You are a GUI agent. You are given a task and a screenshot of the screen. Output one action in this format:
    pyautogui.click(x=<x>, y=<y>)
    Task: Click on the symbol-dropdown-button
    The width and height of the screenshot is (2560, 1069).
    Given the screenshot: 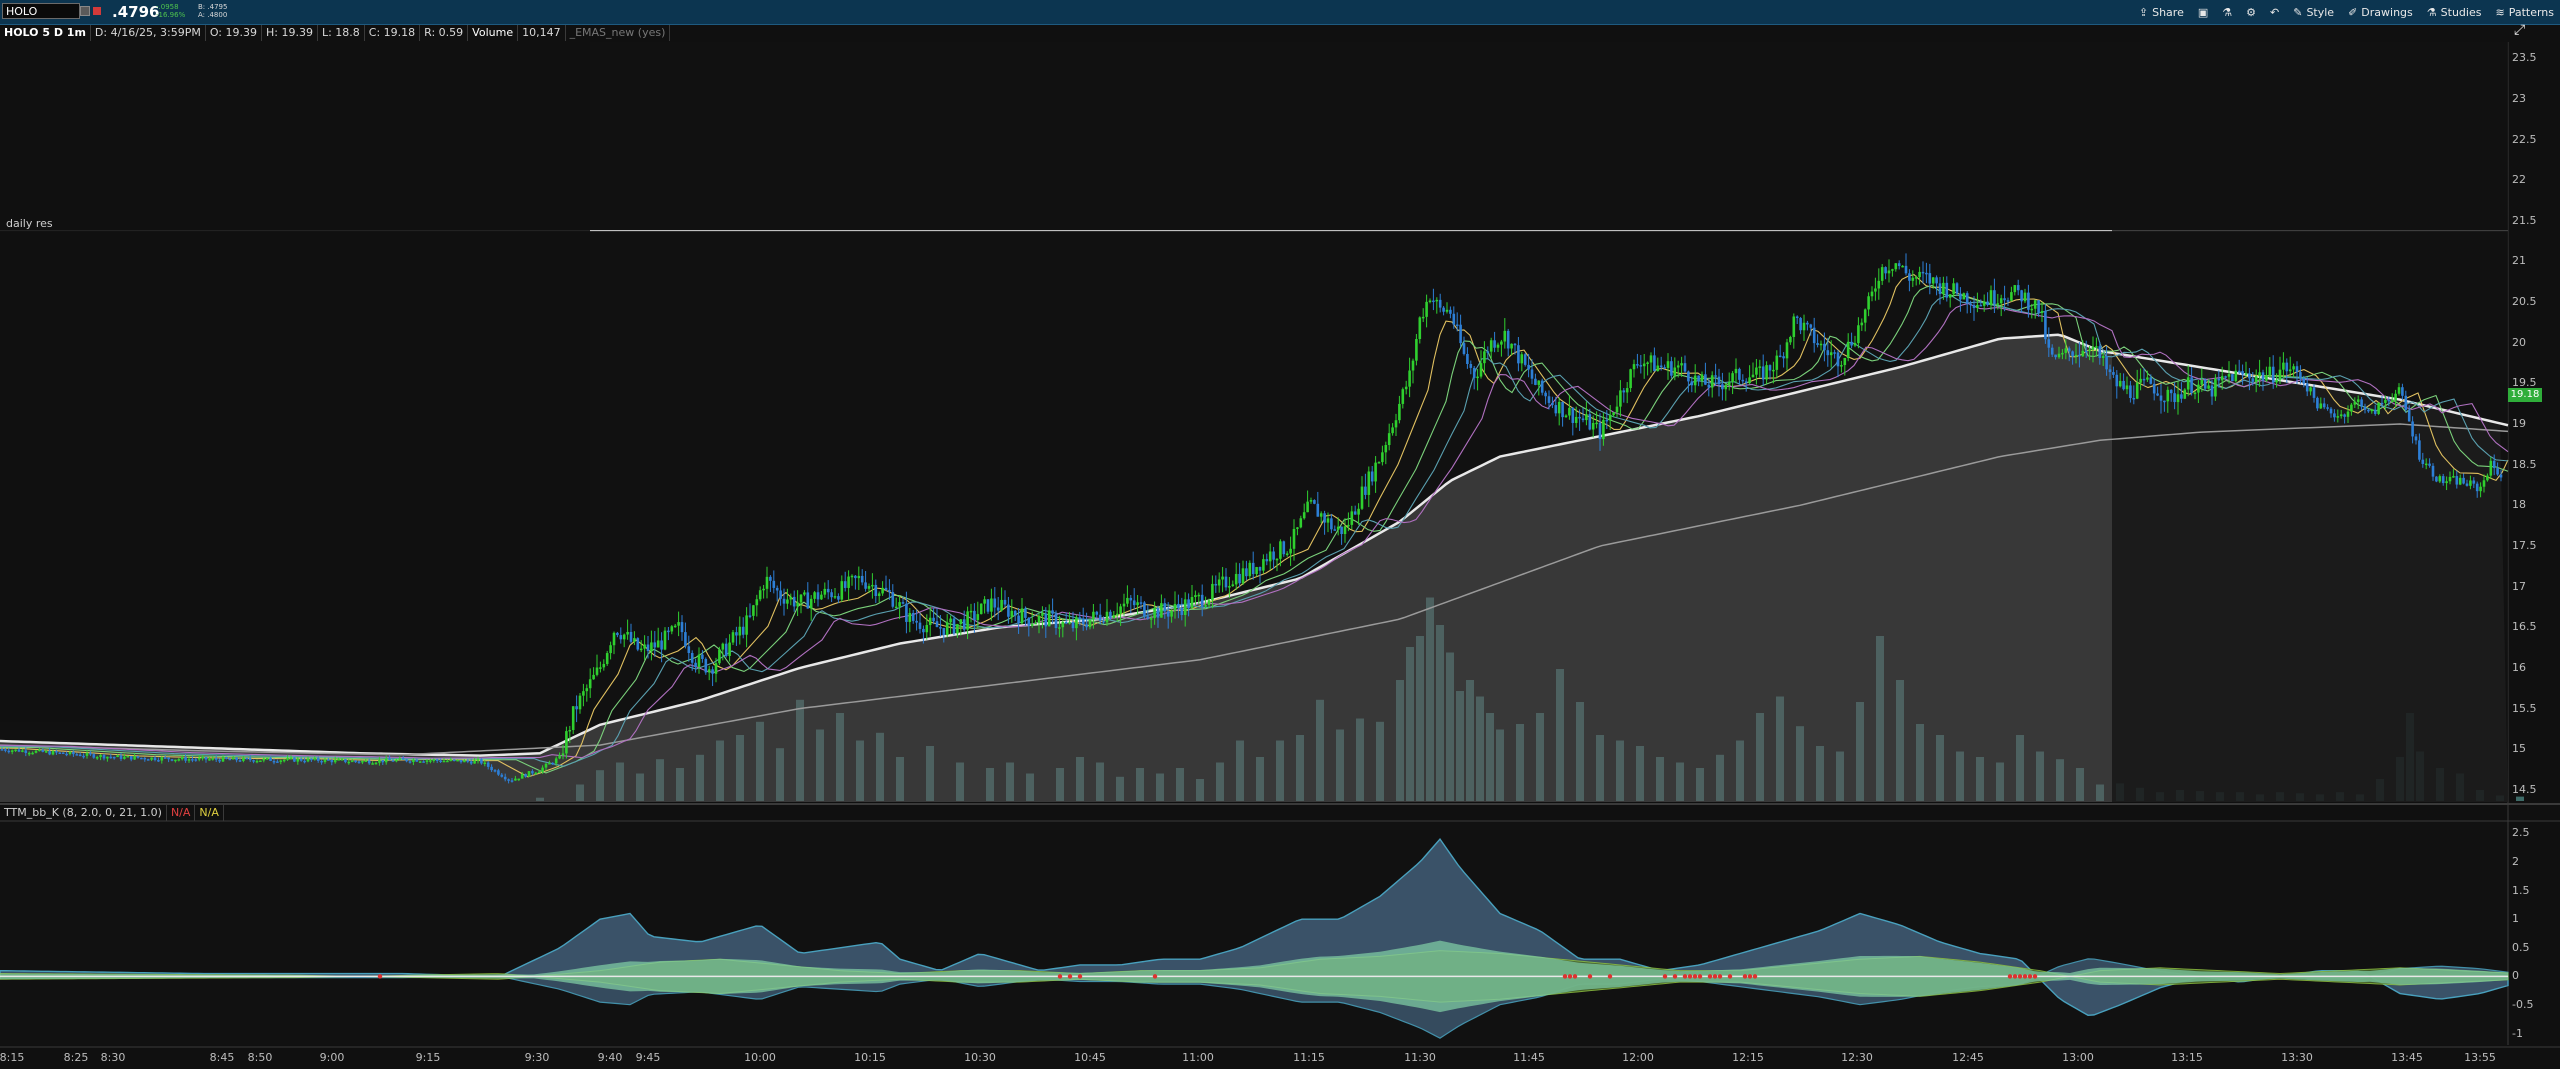 What is the action you would take?
    pyautogui.click(x=85, y=11)
    